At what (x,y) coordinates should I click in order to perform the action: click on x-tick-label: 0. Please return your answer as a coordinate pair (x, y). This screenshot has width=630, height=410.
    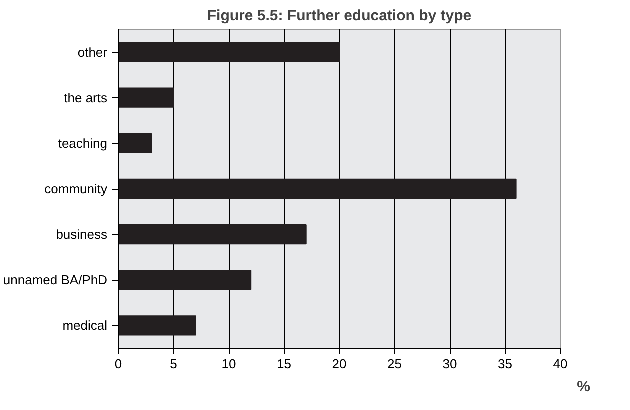
    Looking at the image, I should click on (118, 364).